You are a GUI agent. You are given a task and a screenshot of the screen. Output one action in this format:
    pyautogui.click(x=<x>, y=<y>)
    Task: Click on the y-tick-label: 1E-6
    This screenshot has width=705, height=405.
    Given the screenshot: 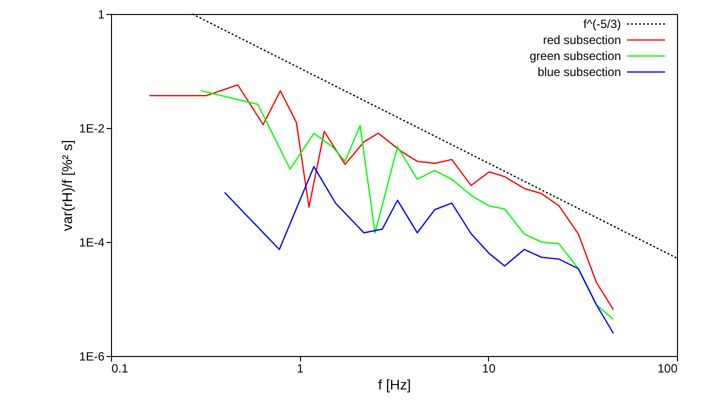 What is the action you would take?
    pyautogui.click(x=92, y=357)
    